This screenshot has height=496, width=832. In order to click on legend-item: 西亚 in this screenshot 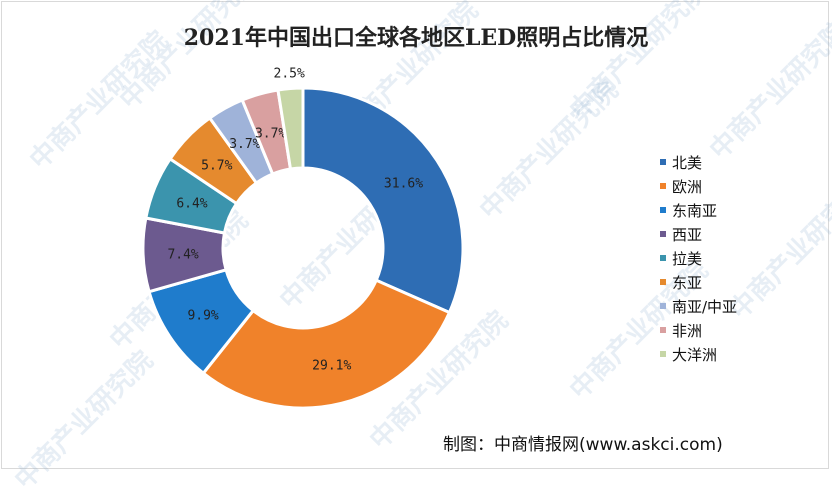, I will do `click(698, 234)`.